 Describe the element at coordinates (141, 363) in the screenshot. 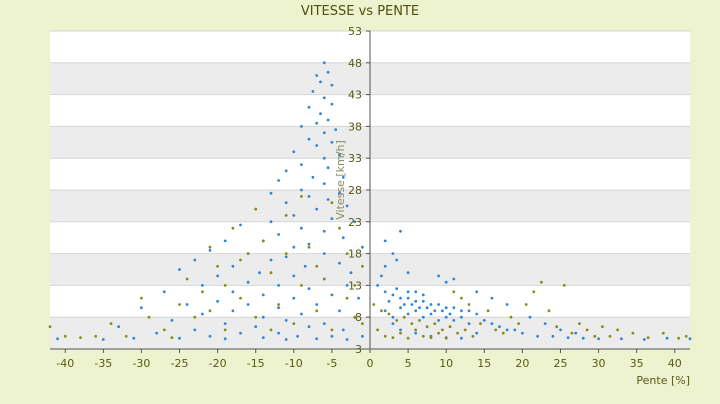

I see `x-tick-label: -30` at that location.